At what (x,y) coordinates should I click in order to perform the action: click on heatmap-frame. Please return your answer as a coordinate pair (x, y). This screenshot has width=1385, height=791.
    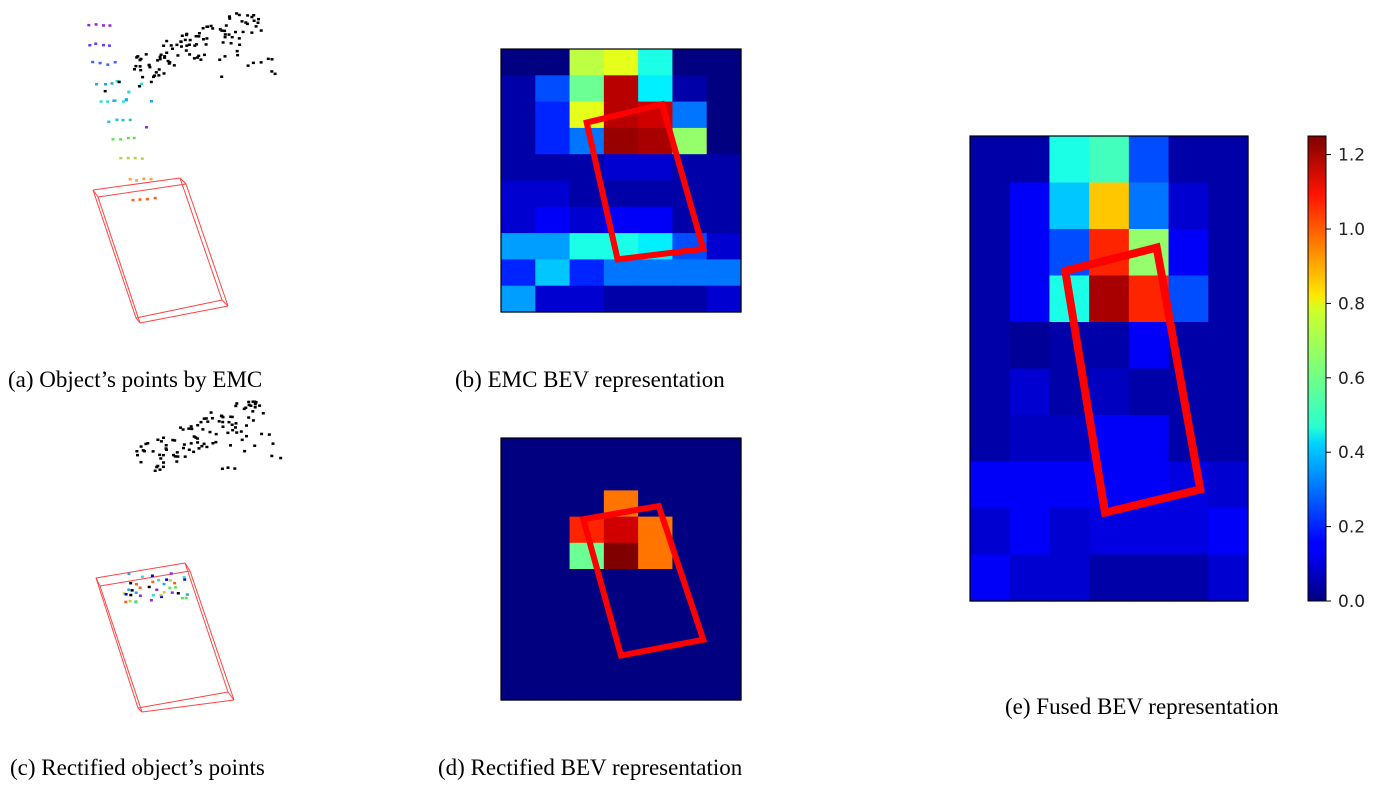
    Looking at the image, I should click on (621, 180).